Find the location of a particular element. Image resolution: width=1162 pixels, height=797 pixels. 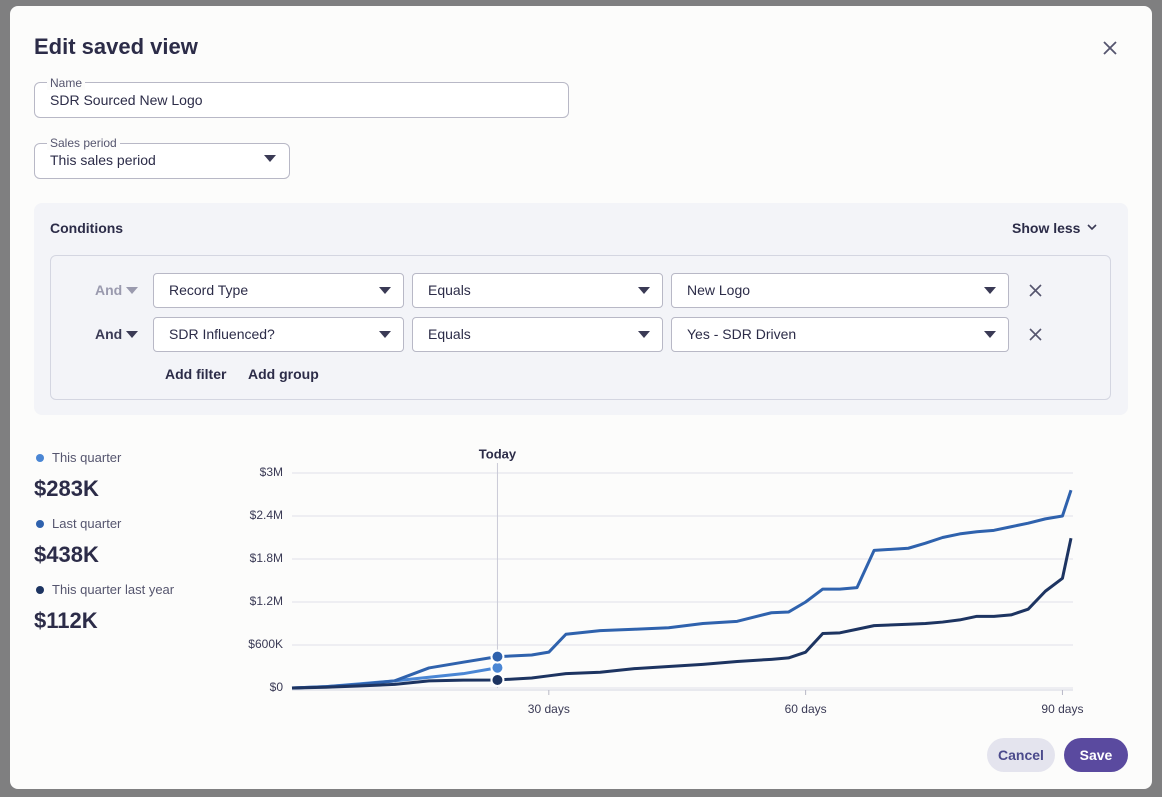

x-tick-label: 90 days is located at coordinates (1062, 709).